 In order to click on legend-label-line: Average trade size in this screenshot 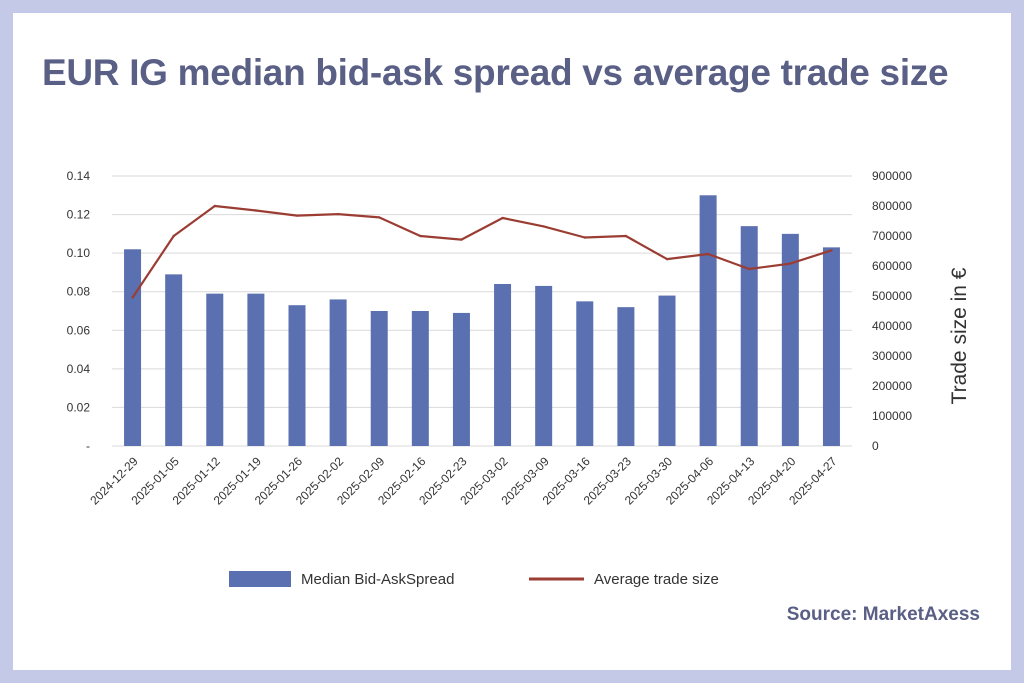, I will do `click(656, 579)`.